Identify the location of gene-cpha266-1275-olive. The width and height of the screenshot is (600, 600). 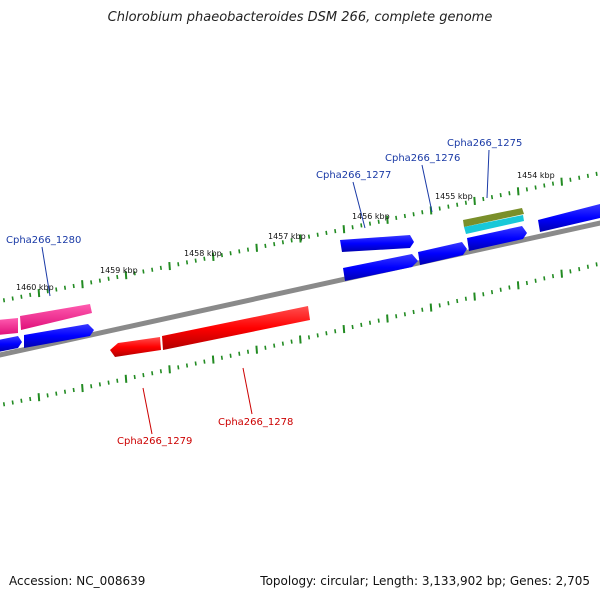
(493, 217).